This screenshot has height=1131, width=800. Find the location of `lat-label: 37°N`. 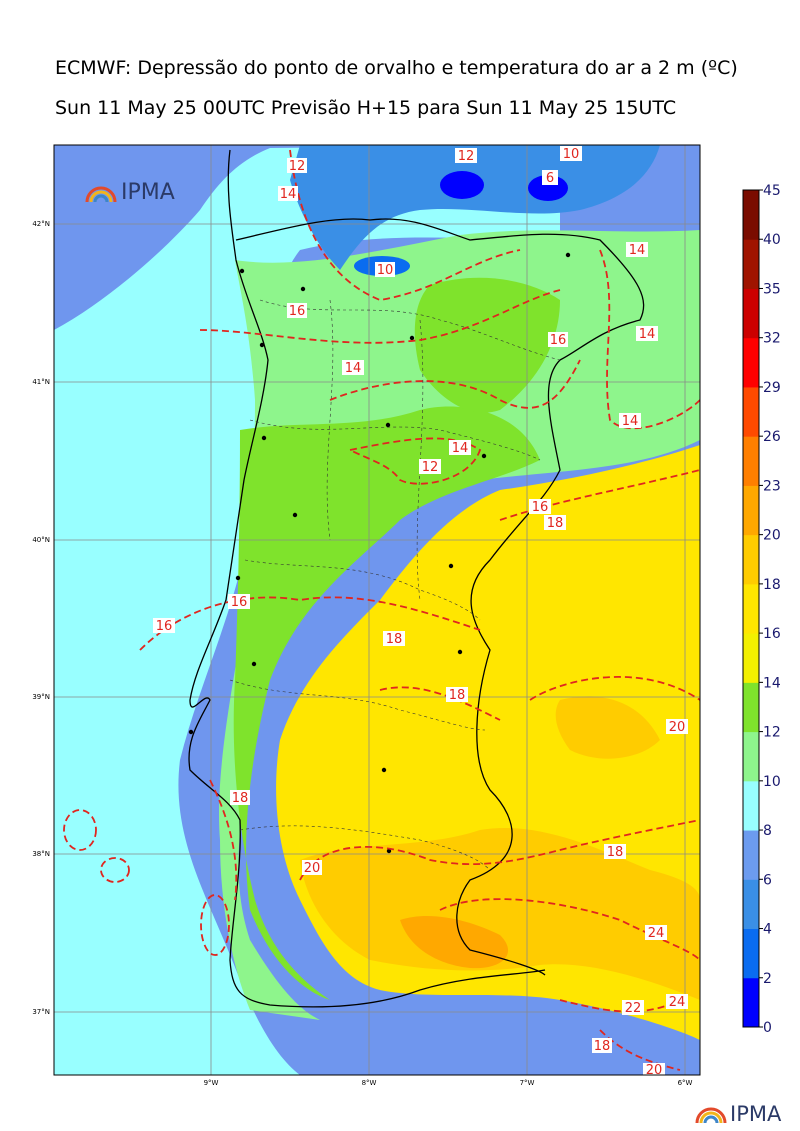

lat-label: 37°N is located at coordinates (41, 1012).